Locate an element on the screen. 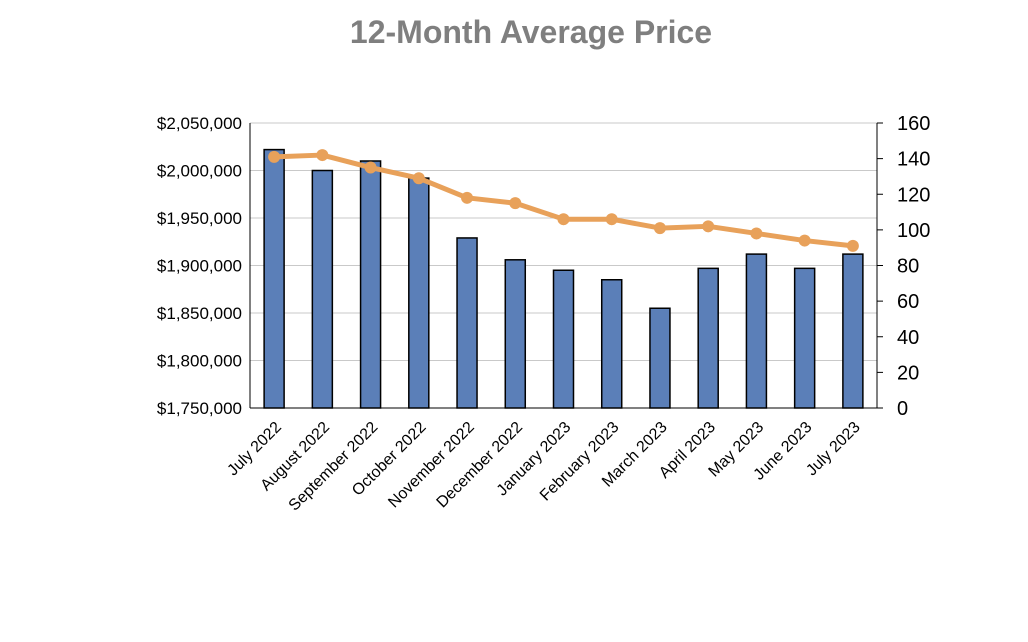 This screenshot has width=1028, height=642. right-tick-label: 60 is located at coordinates (908, 302).